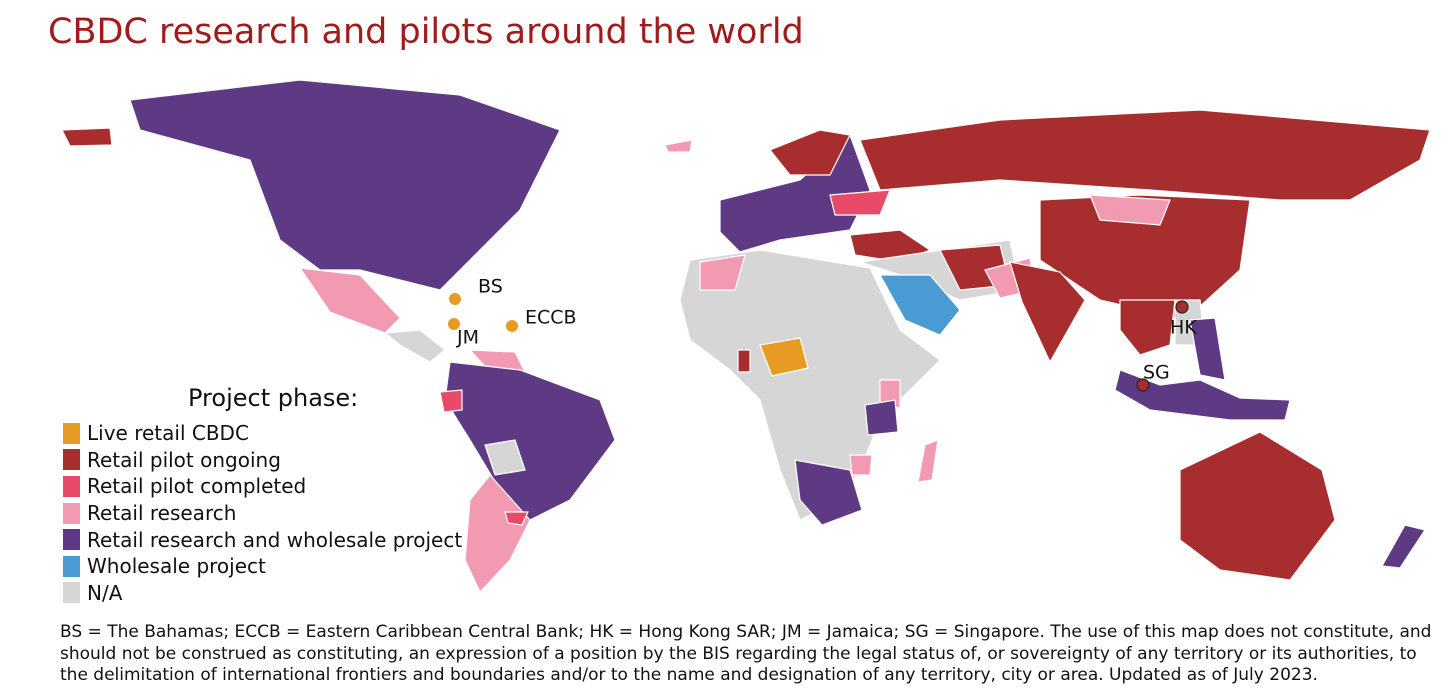 This screenshot has width=1456, height=694. What do you see at coordinates (490, 287) in the screenshot?
I see `marker-label: BS` at bounding box center [490, 287].